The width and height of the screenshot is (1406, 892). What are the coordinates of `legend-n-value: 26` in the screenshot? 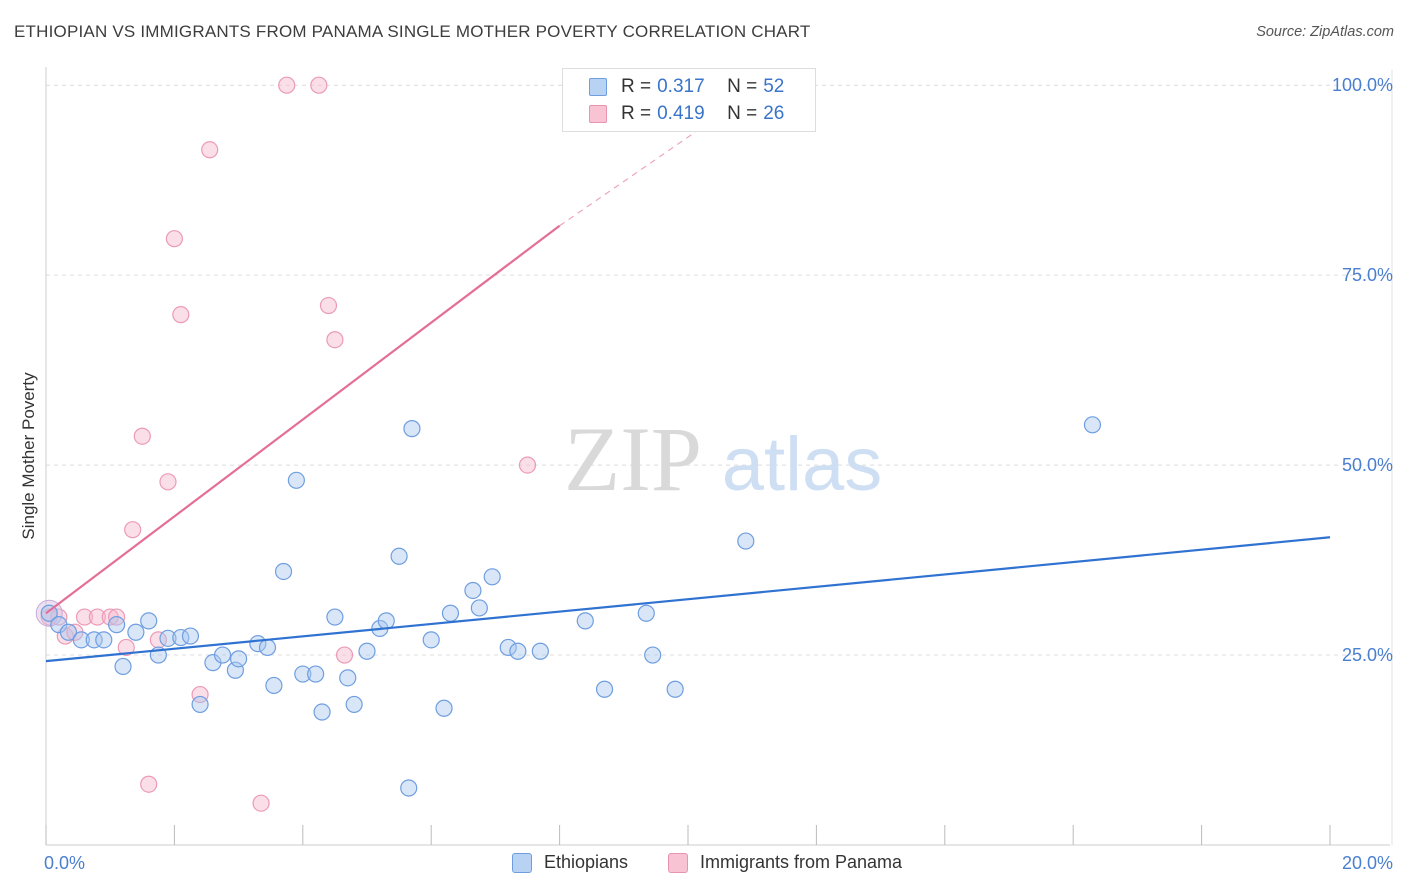 It's located at (774, 113).